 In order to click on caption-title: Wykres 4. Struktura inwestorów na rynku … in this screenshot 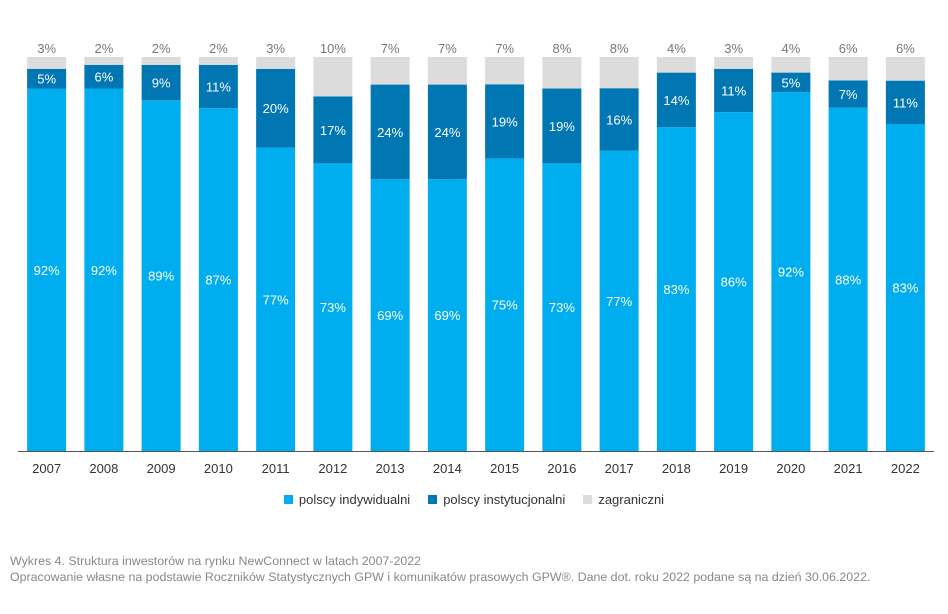, I will do `click(216, 561)`.